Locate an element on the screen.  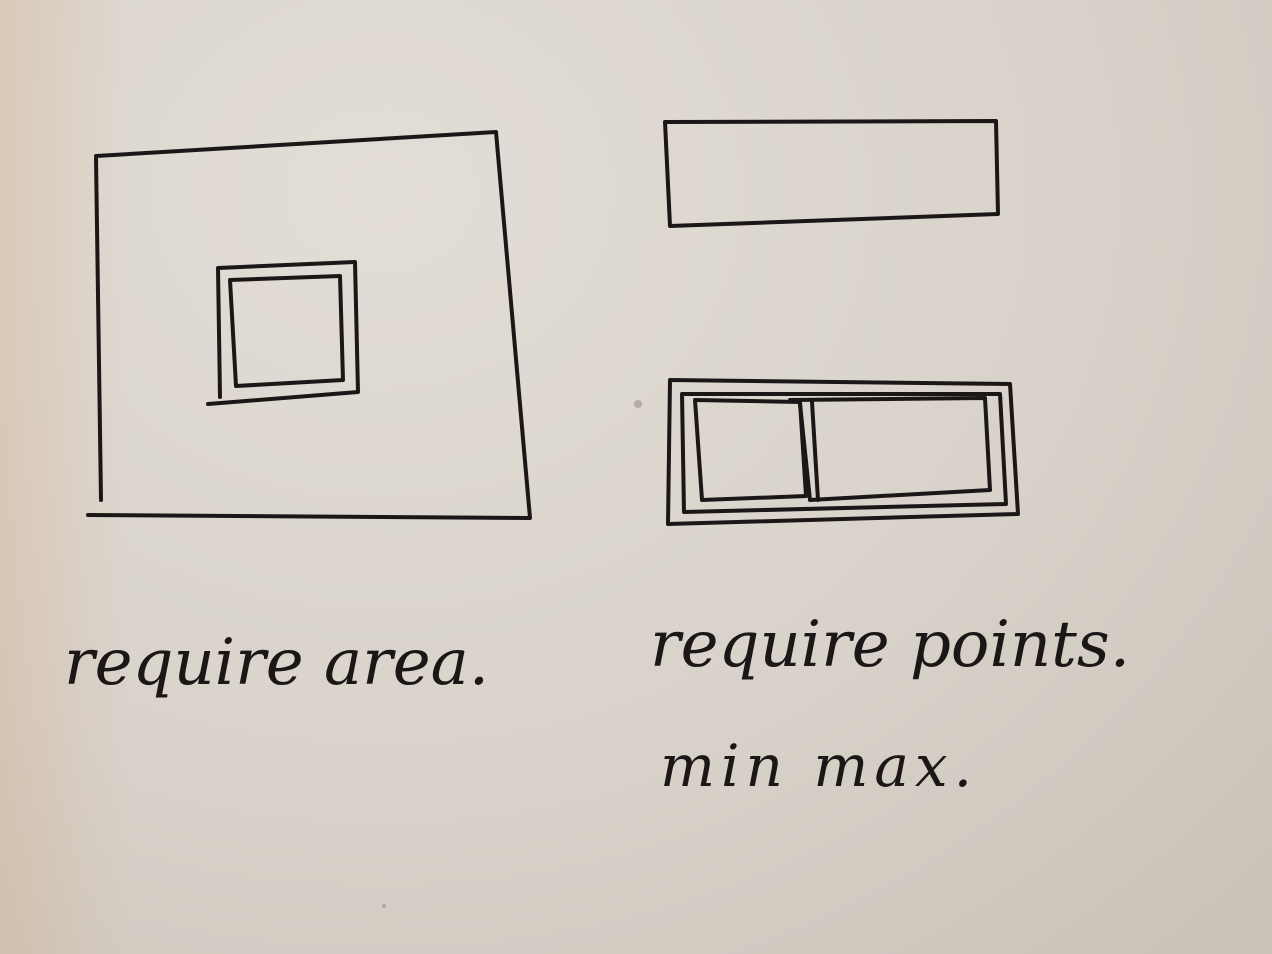
outer-area-rectangle is located at coordinates (309, 325).